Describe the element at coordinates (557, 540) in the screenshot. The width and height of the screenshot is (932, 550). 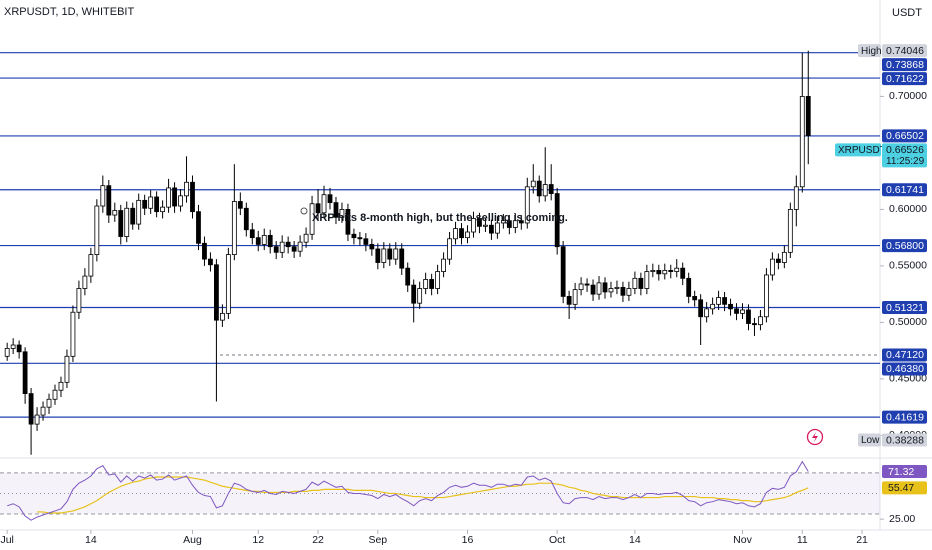
I see `x-tick-label: Oct` at that location.